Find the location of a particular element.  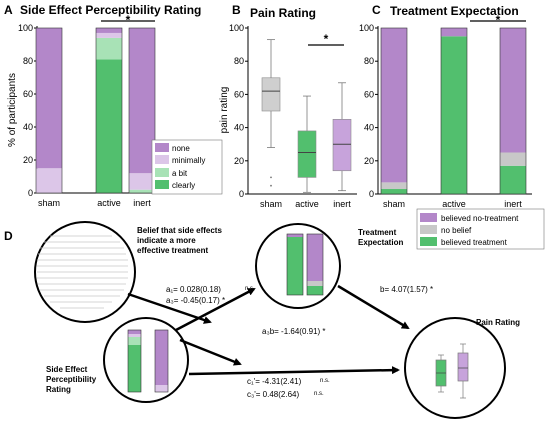

coef-a3: a₃= -0.45(0.17) * is located at coordinates (195, 300).